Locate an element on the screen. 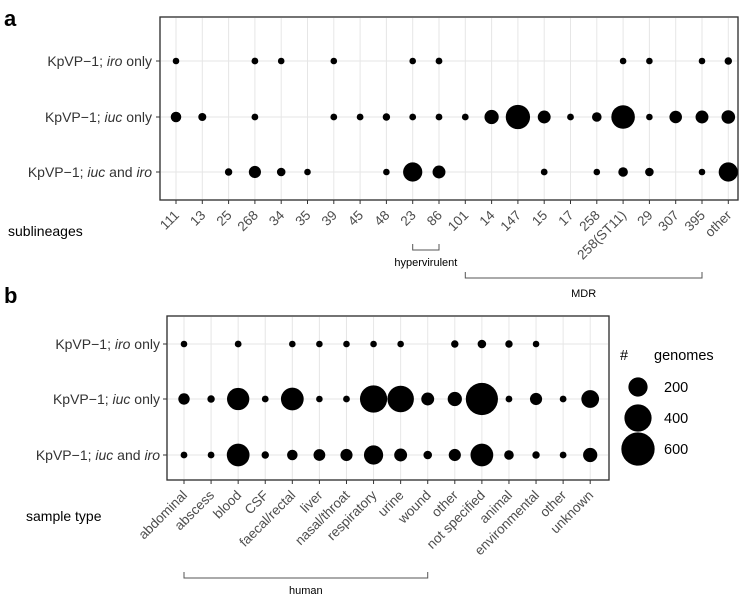 The width and height of the screenshot is (748, 601). legend-label: 600 is located at coordinates (676, 450).